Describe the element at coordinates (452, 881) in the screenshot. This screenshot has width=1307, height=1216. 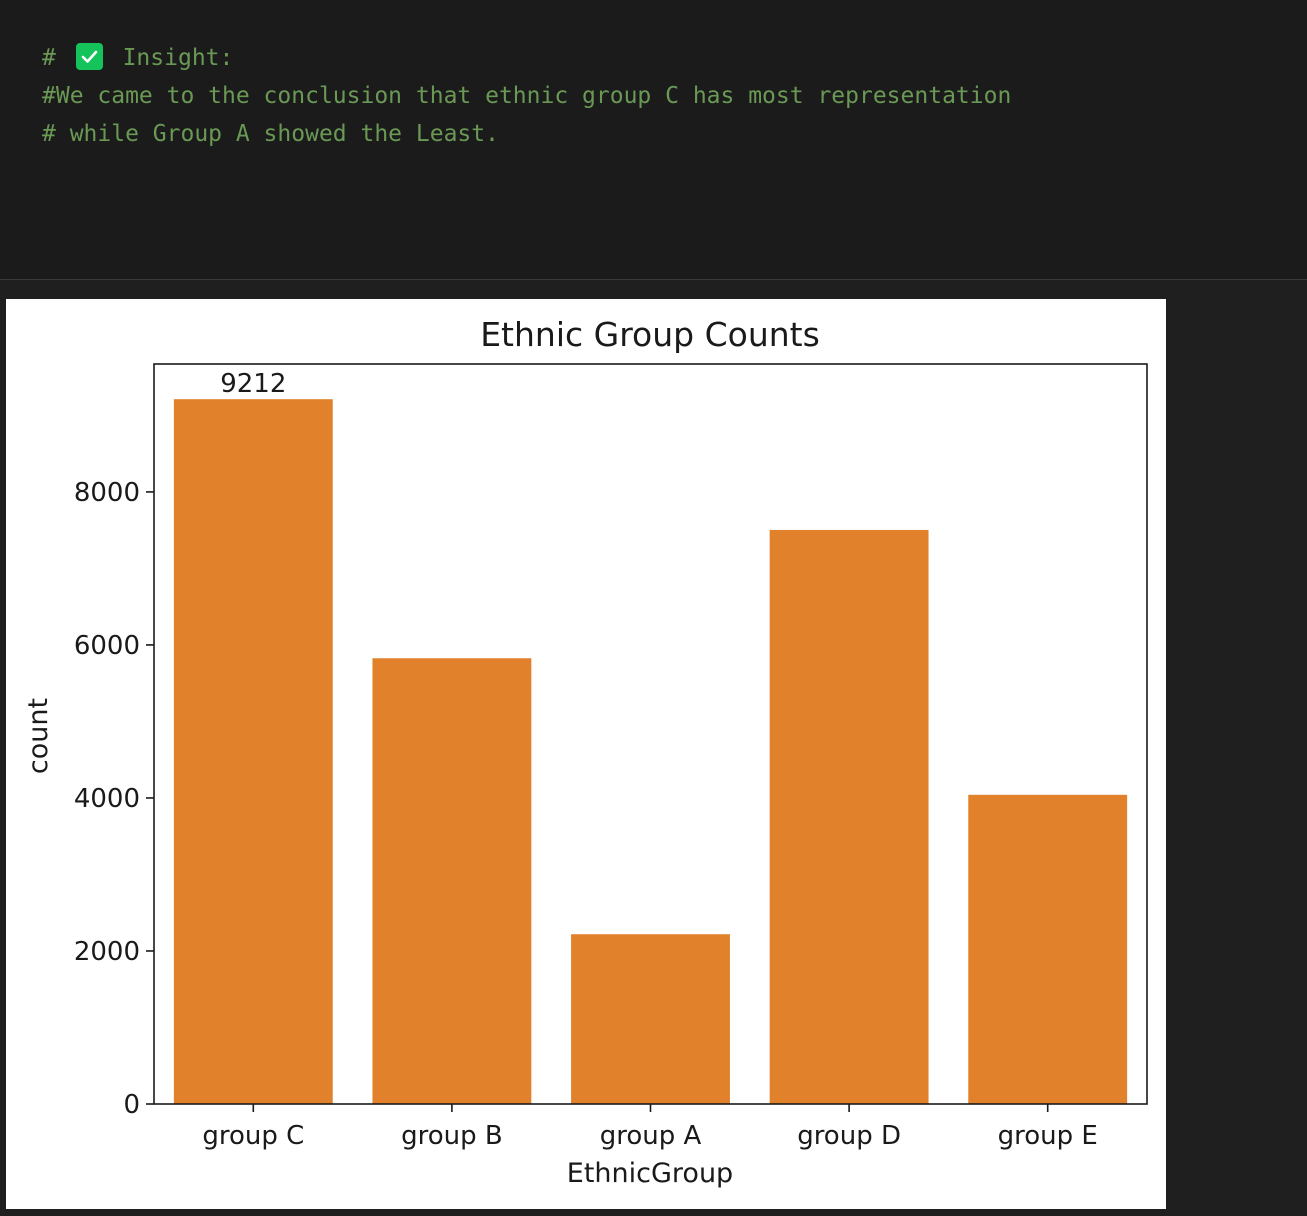
I see `bar-group-b` at that location.